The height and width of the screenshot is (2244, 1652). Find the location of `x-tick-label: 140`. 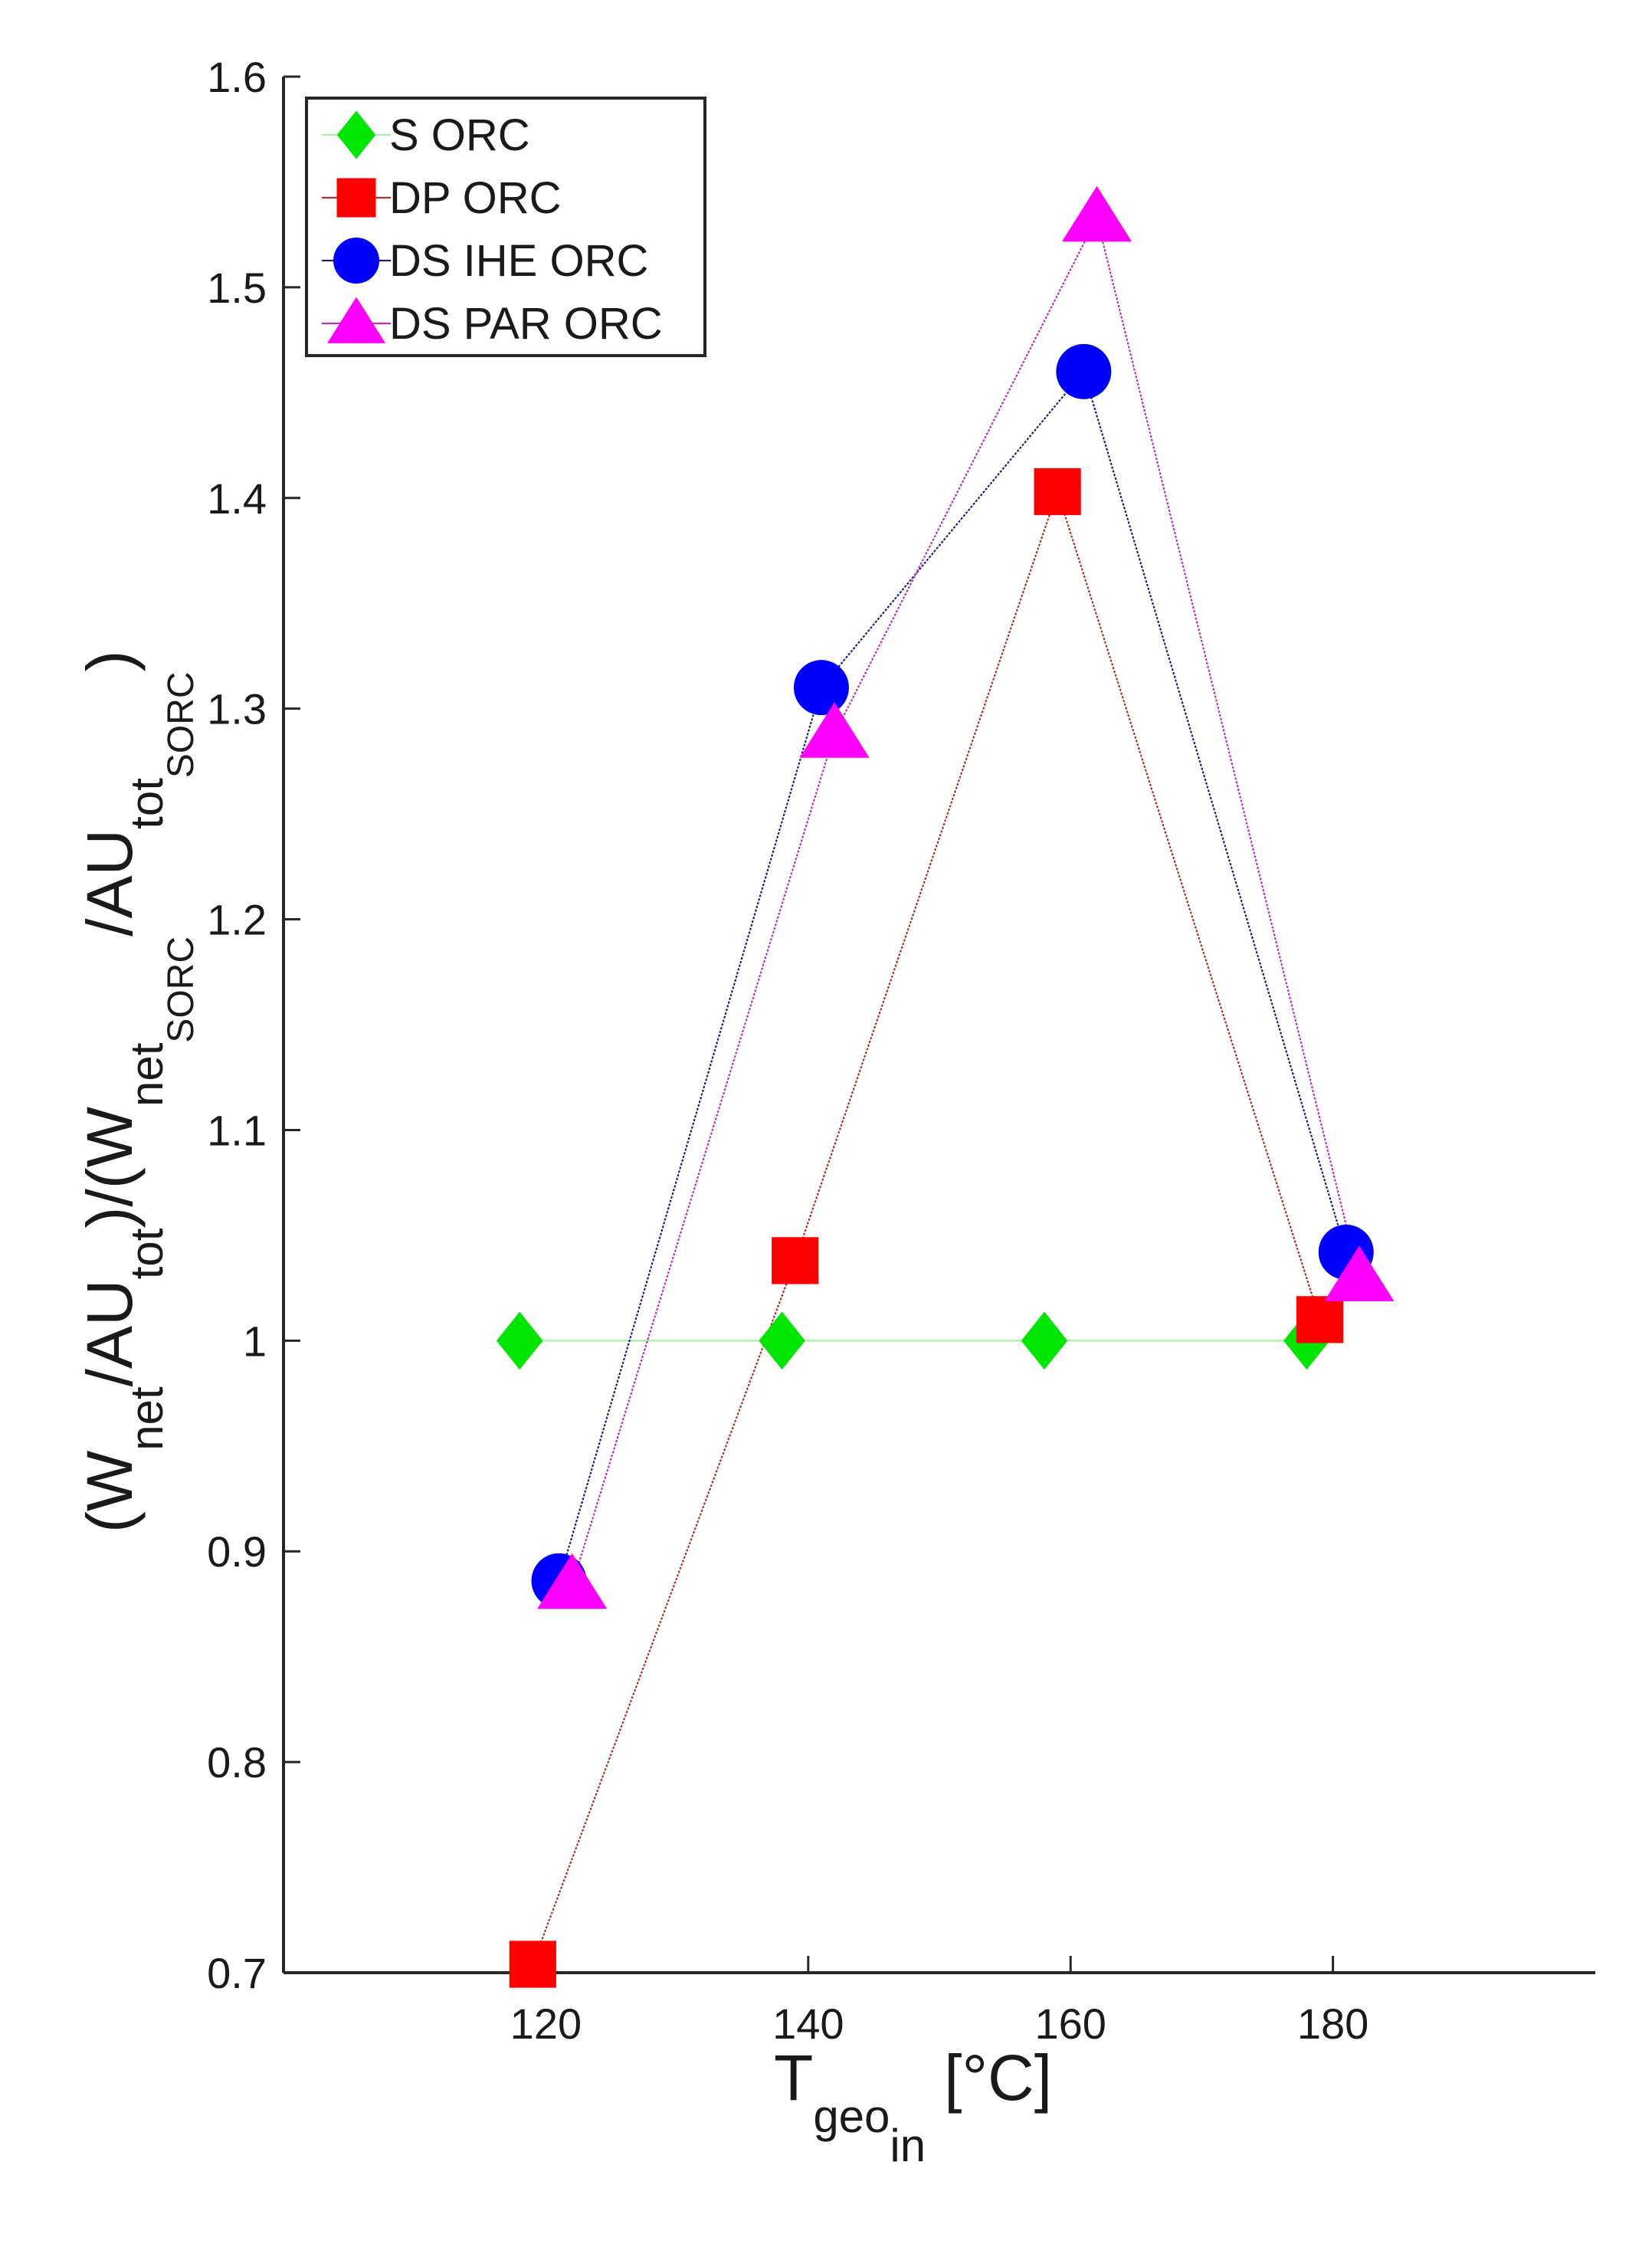

x-tick-label: 140 is located at coordinates (808, 2024).